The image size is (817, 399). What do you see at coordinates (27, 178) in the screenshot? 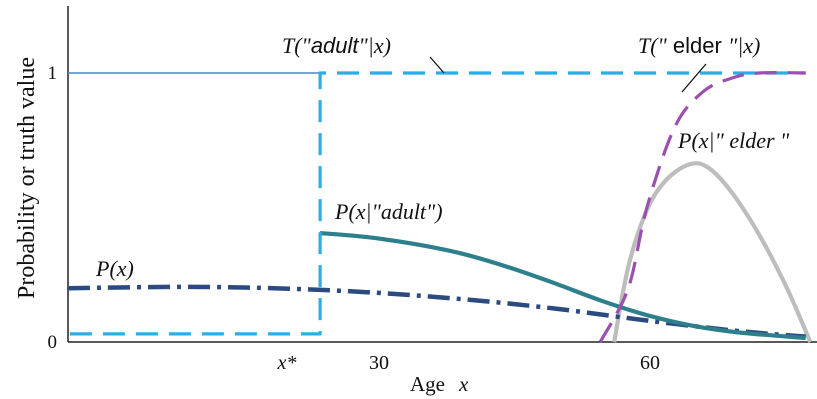
I see `y-axis-label: Probability or truth value` at bounding box center [27, 178].